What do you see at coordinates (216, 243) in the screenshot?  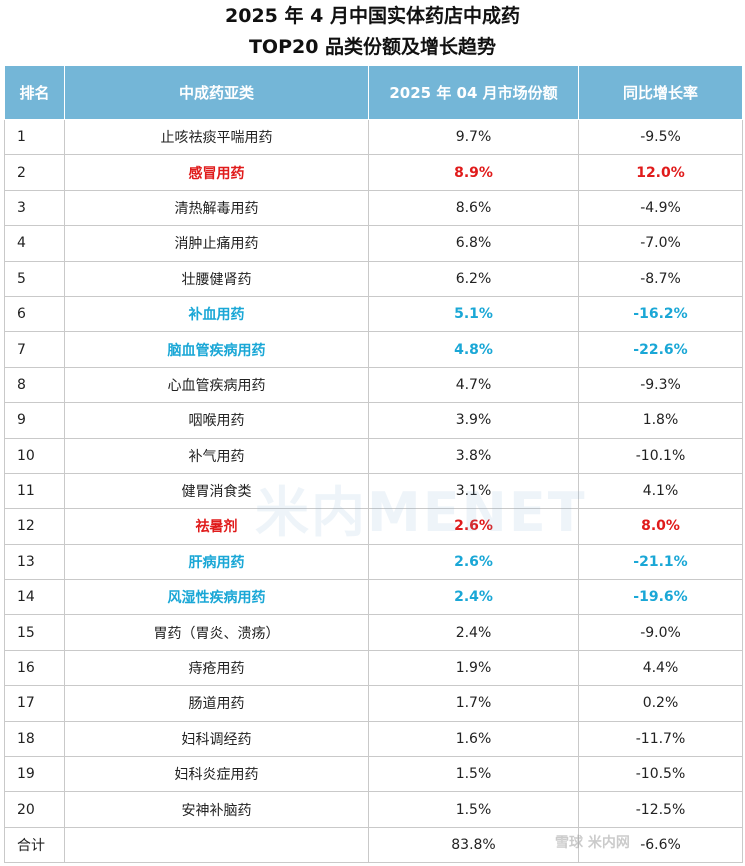 I see `category-cell: 消肿止痛用药` at bounding box center [216, 243].